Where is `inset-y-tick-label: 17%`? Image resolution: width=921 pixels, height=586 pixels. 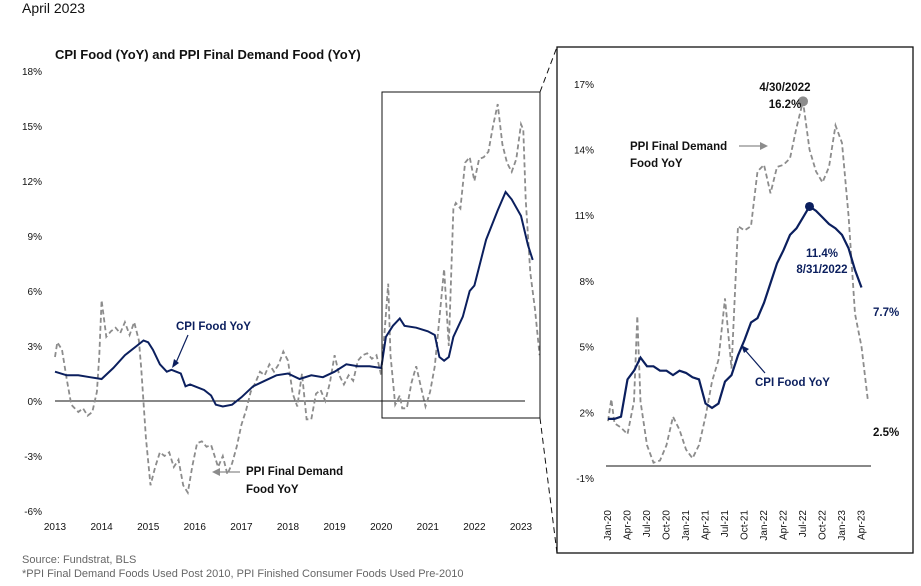
inset-y-tick-label: 17% is located at coordinates (584, 85).